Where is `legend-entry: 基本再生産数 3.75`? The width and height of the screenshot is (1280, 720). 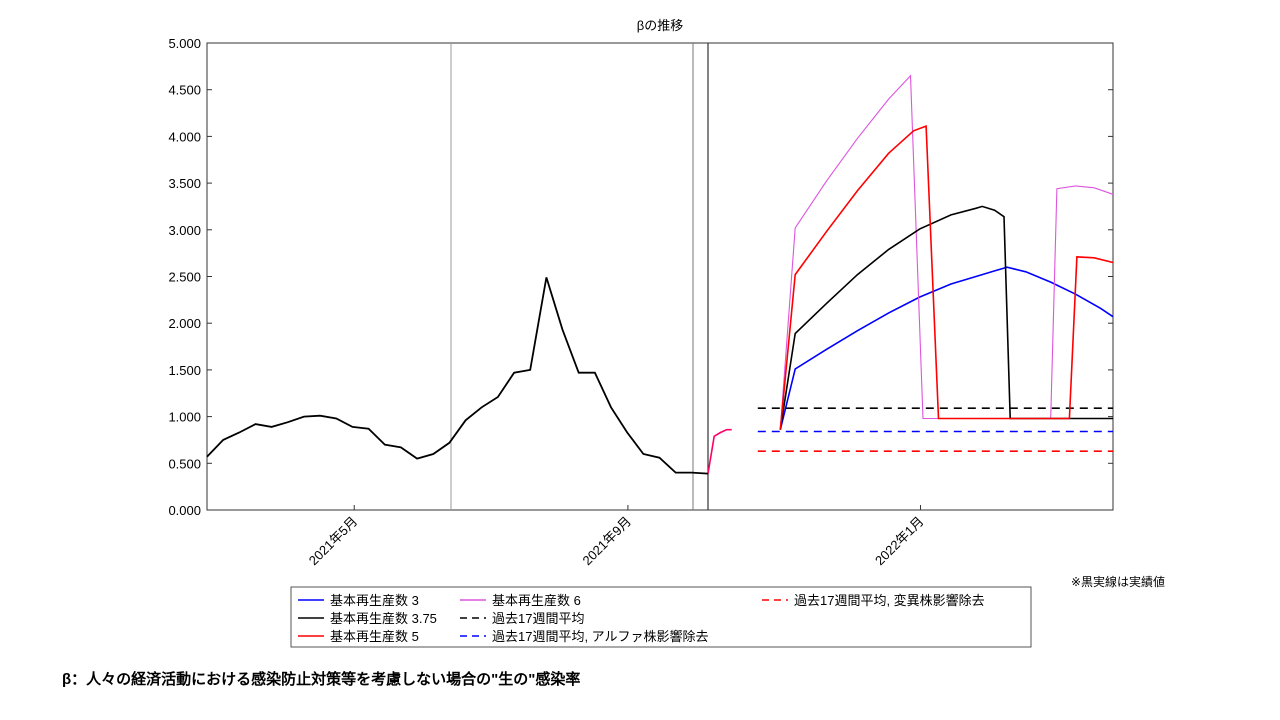 legend-entry: 基本再生産数 3.75 is located at coordinates (383, 618).